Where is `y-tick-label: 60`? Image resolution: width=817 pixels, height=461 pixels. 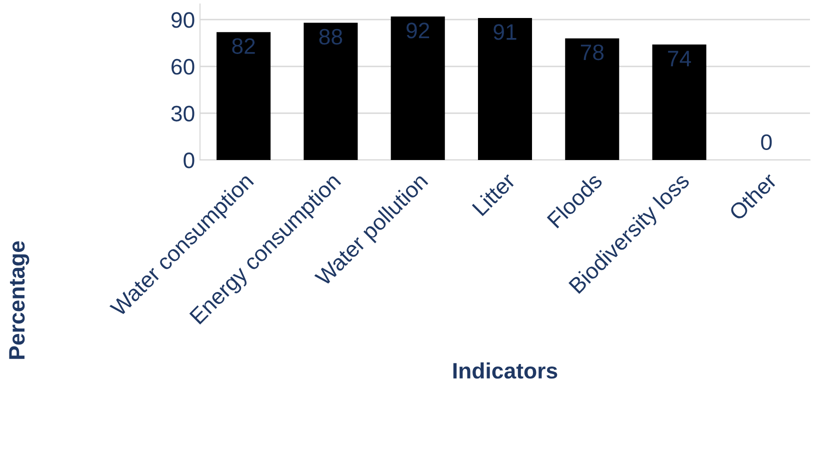 y-tick-label: 60 is located at coordinates (183, 66).